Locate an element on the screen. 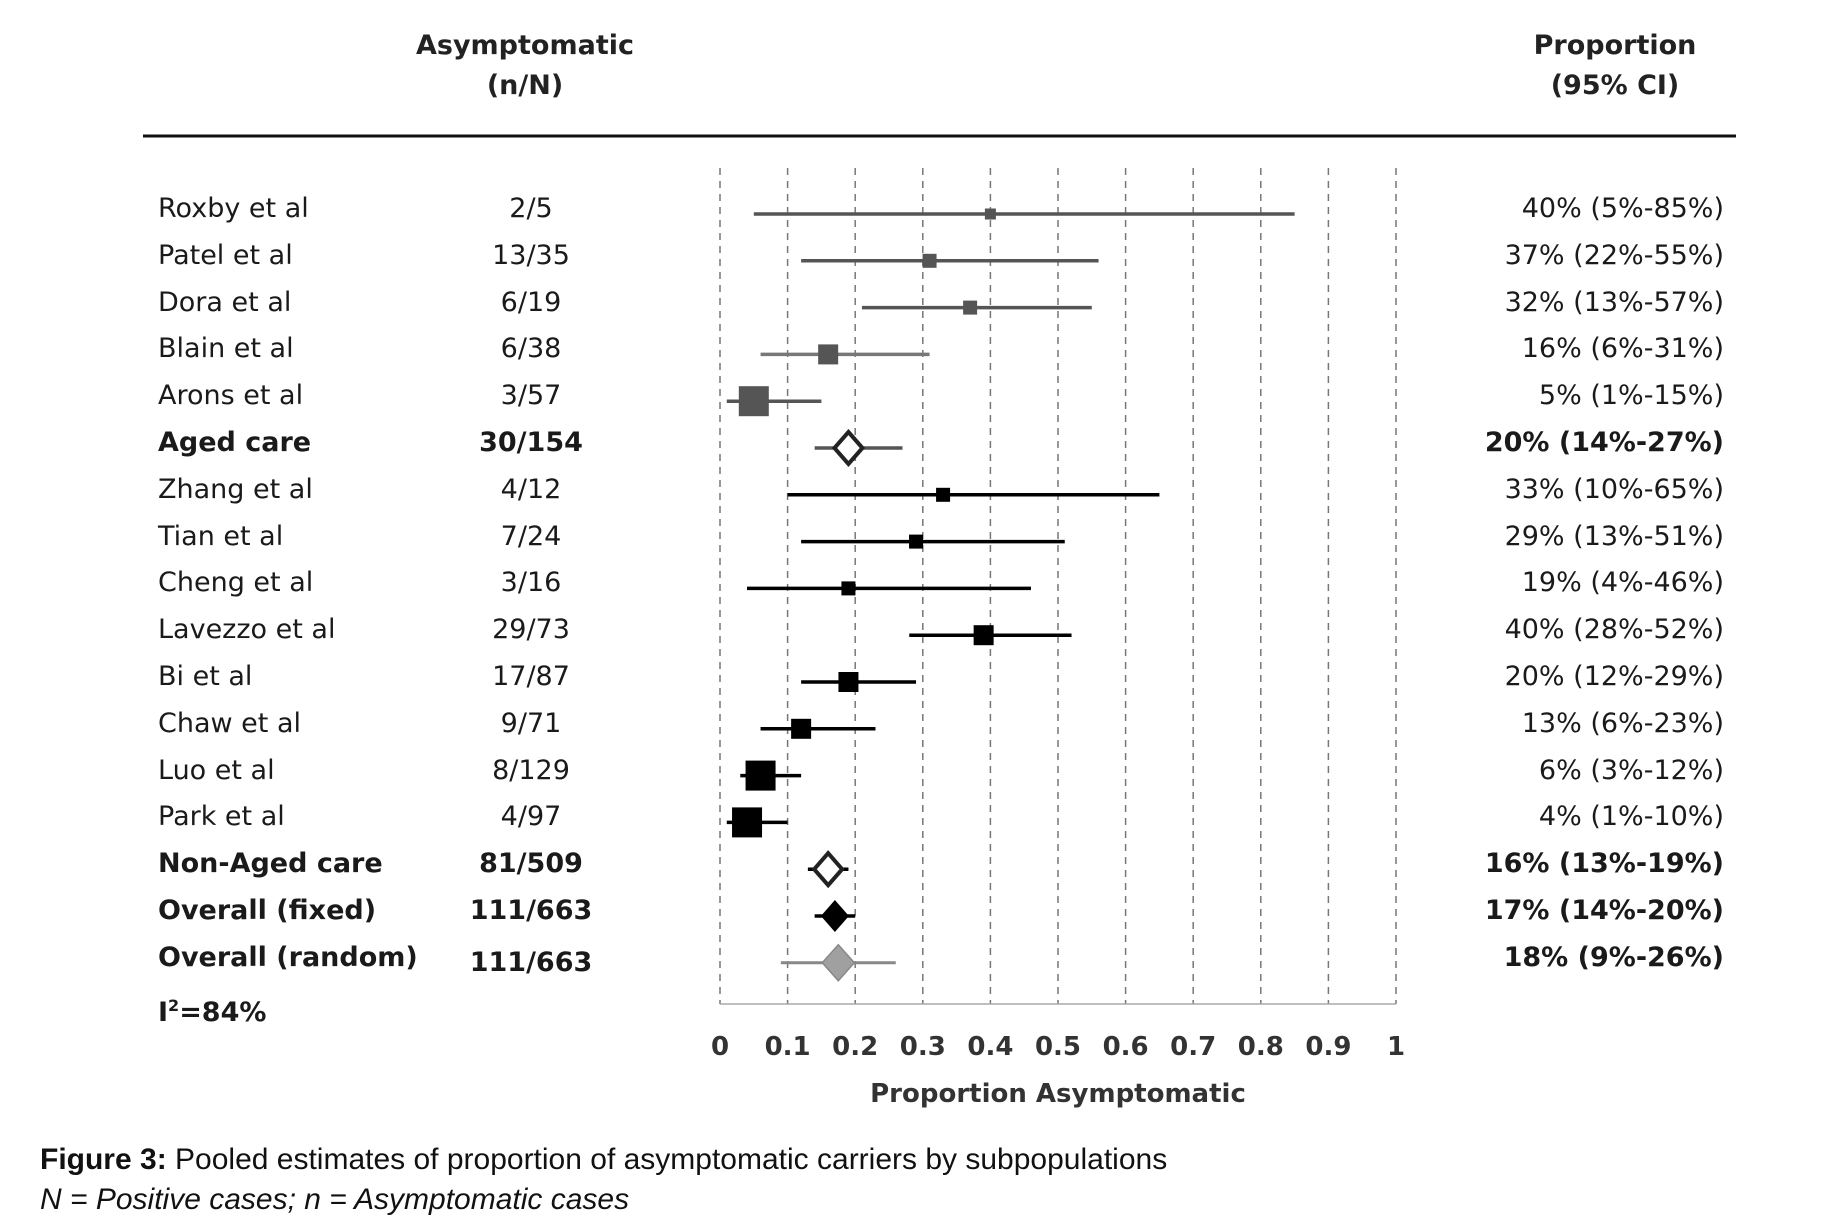 The width and height of the screenshot is (1824, 1226). x-tick-labels: 0 0.1 0.2 0.3 0.4 0.5 0.6 0.7 0.8 0.9 1 is located at coordinates (1058, 1047).